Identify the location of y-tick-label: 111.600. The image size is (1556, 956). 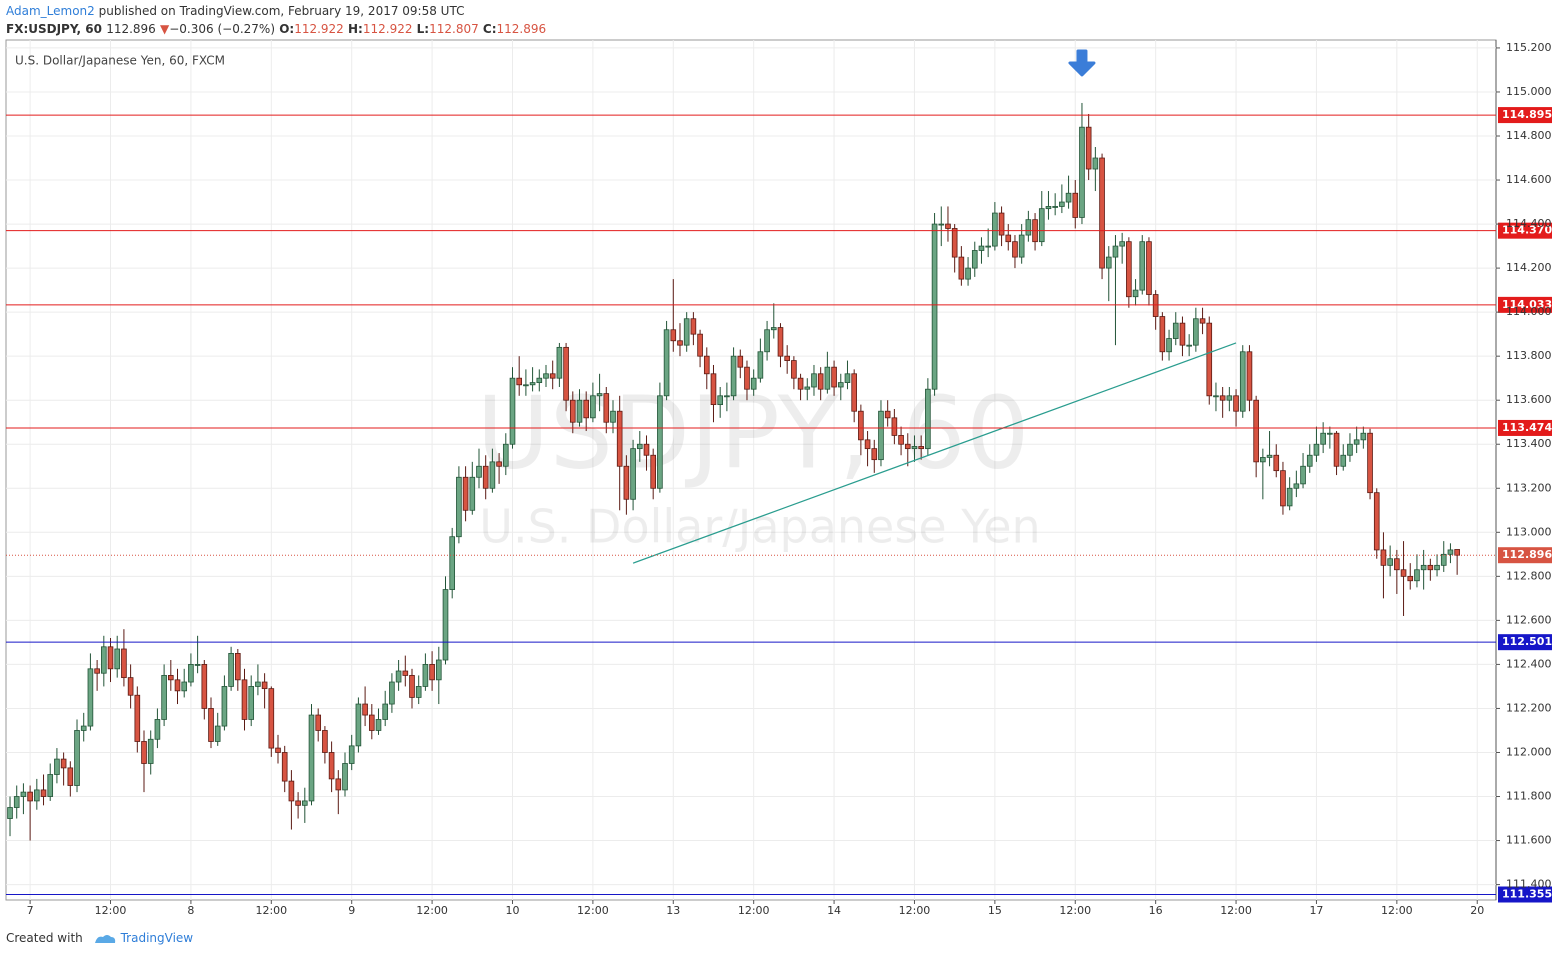
(1529, 840).